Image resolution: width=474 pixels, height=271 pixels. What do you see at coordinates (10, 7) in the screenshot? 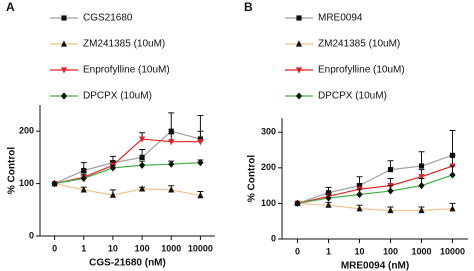
I see `panel-label: A` at bounding box center [10, 7].